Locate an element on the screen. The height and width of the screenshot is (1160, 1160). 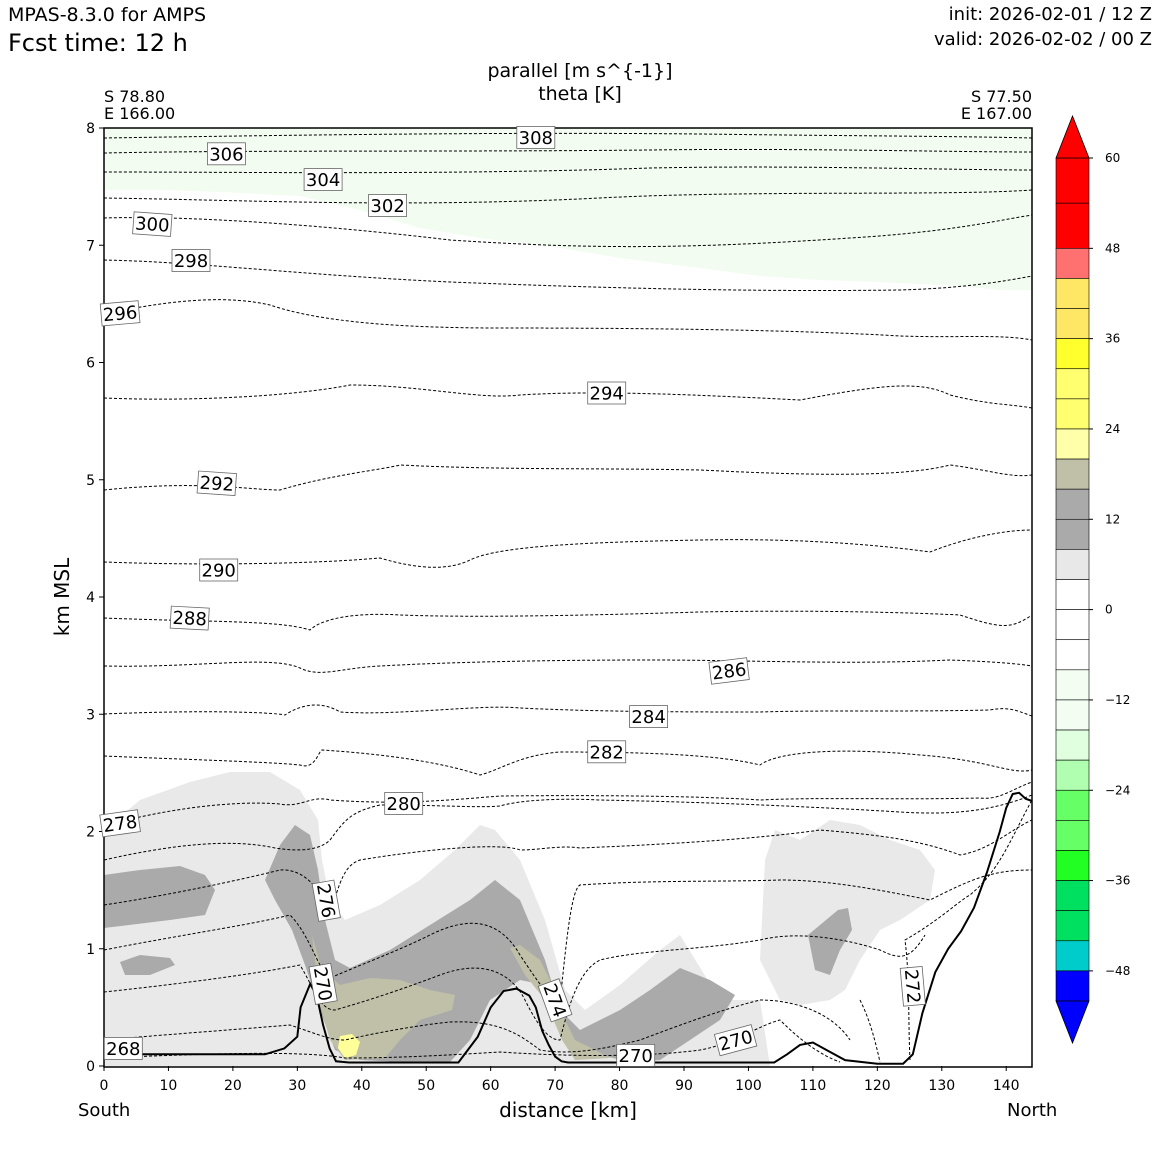
y-tick-label: 8 is located at coordinates (90, 129).